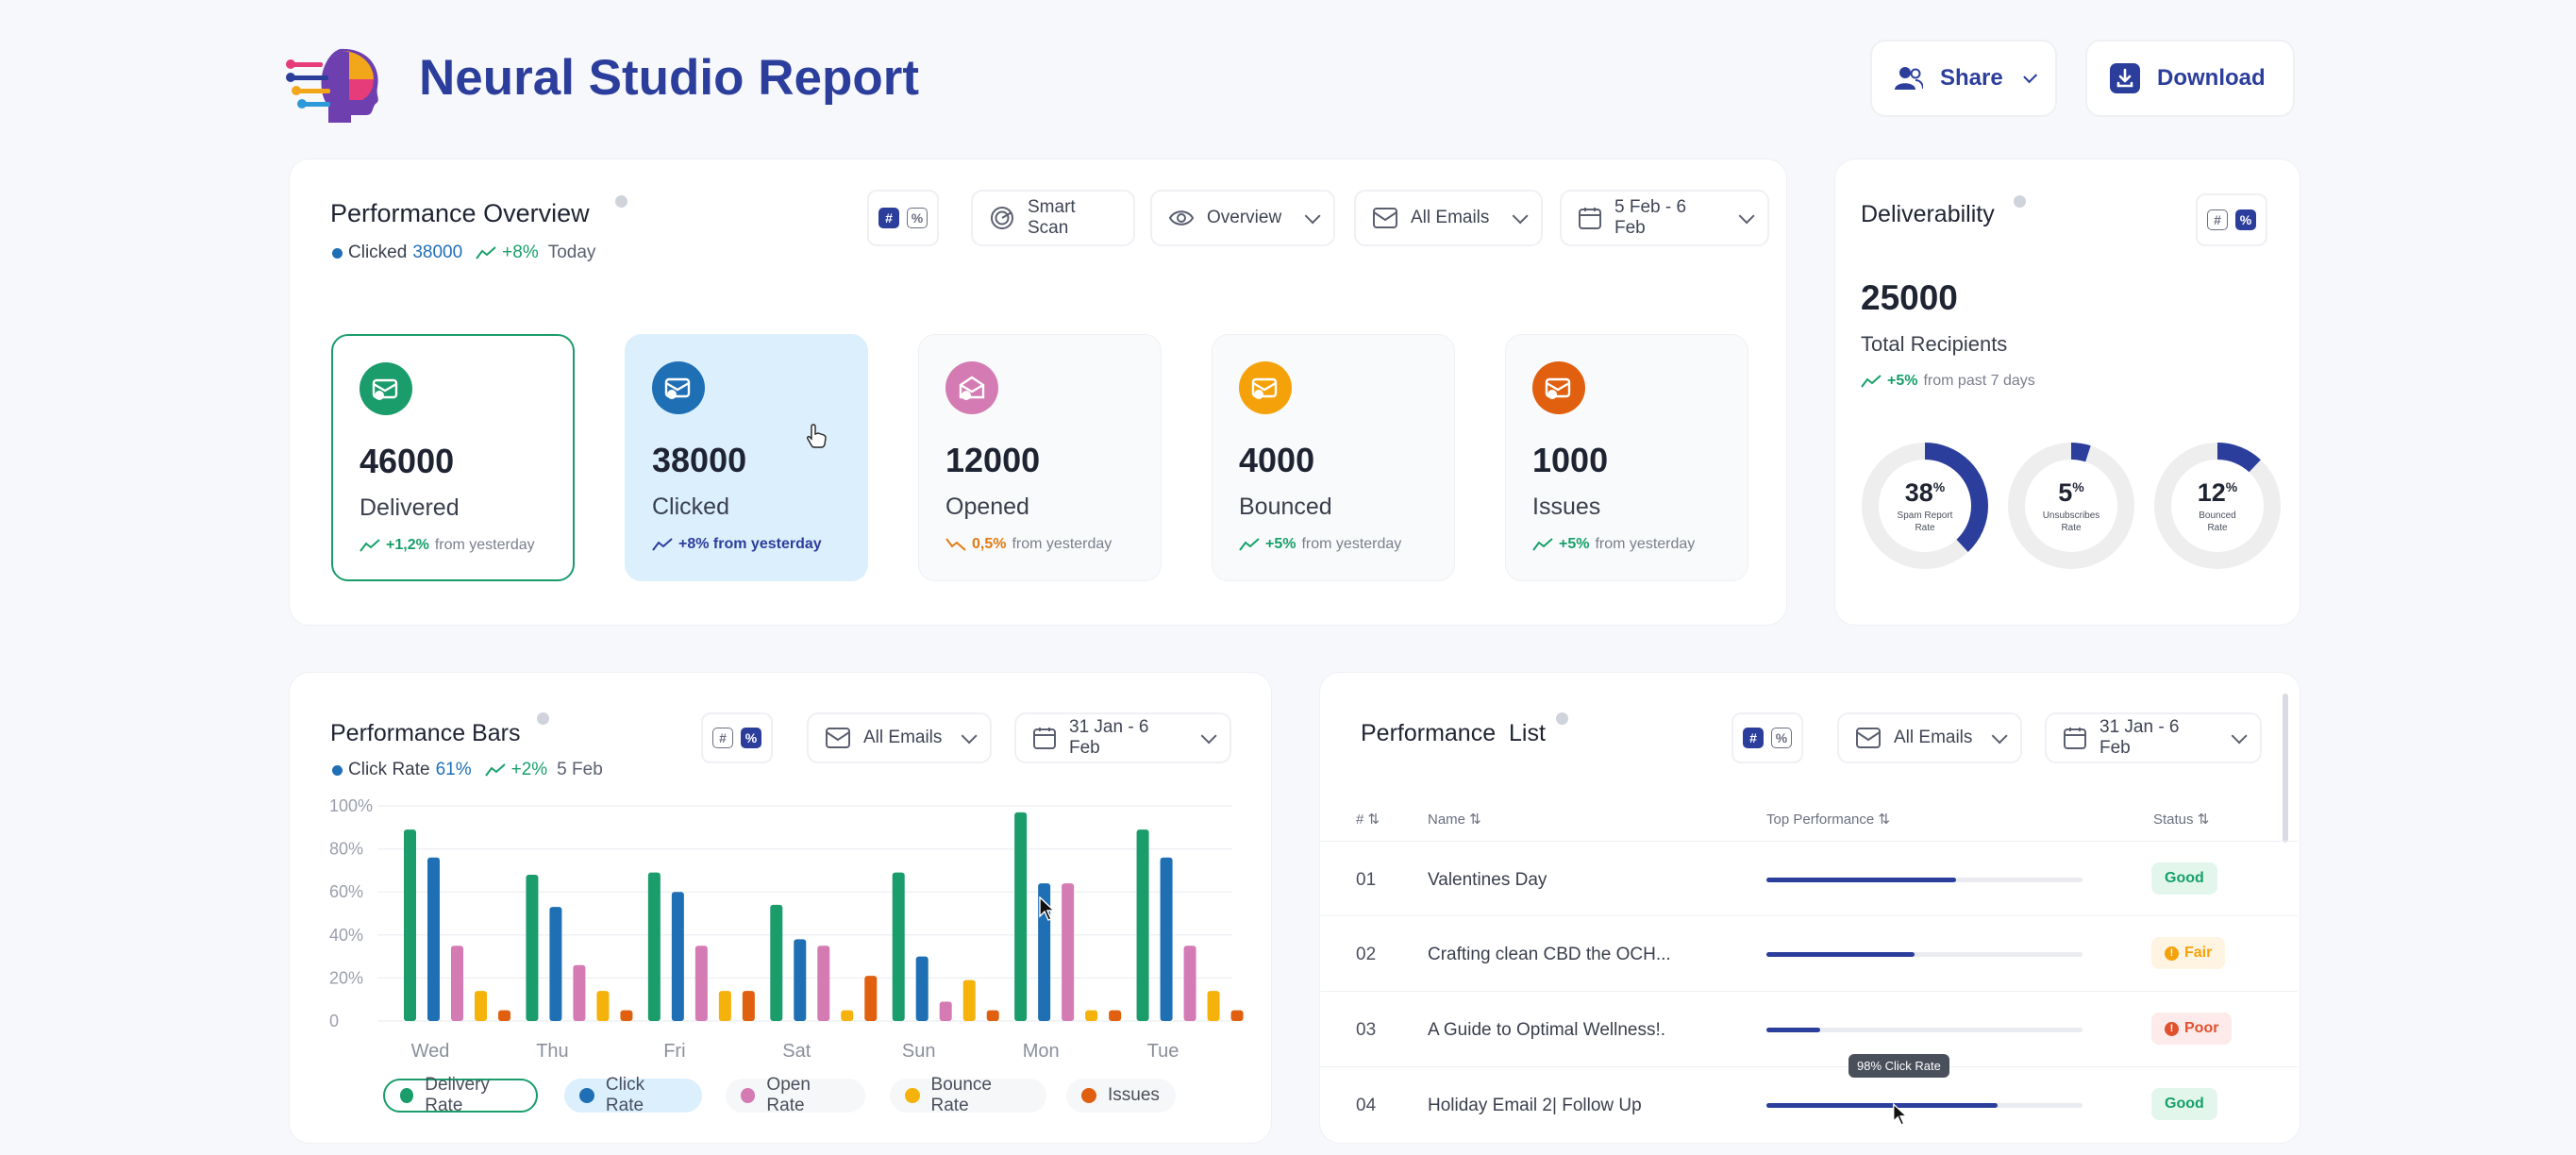  Describe the element at coordinates (1040, 457) in the screenshot. I see `stat-card-opened: 12000 Opened 0,5% from yesterday` at that location.